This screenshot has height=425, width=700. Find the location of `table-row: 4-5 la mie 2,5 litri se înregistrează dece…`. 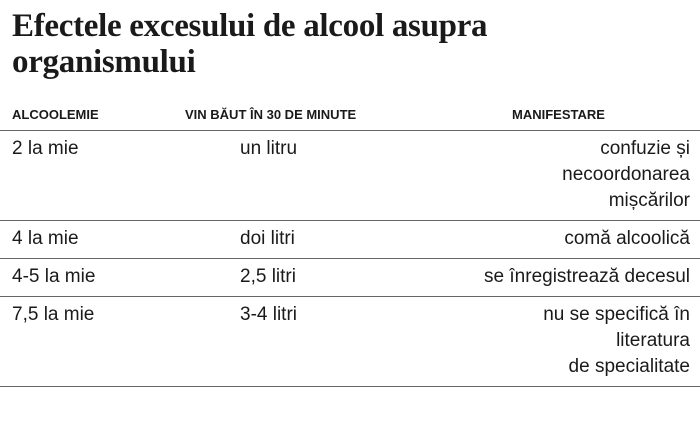

table-row: 4-5 la mie 2,5 litri se înregistrează dece… is located at coordinates (350, 277).